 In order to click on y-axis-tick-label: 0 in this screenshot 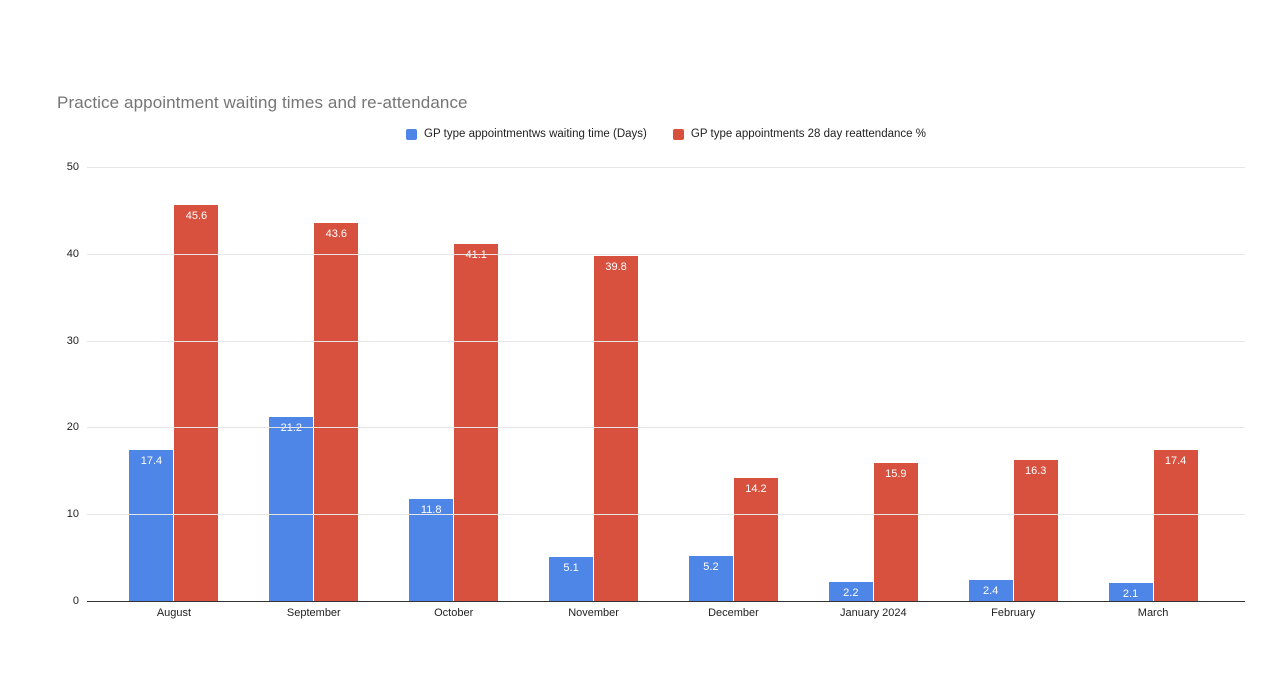, I will do `click(75, 601)`.